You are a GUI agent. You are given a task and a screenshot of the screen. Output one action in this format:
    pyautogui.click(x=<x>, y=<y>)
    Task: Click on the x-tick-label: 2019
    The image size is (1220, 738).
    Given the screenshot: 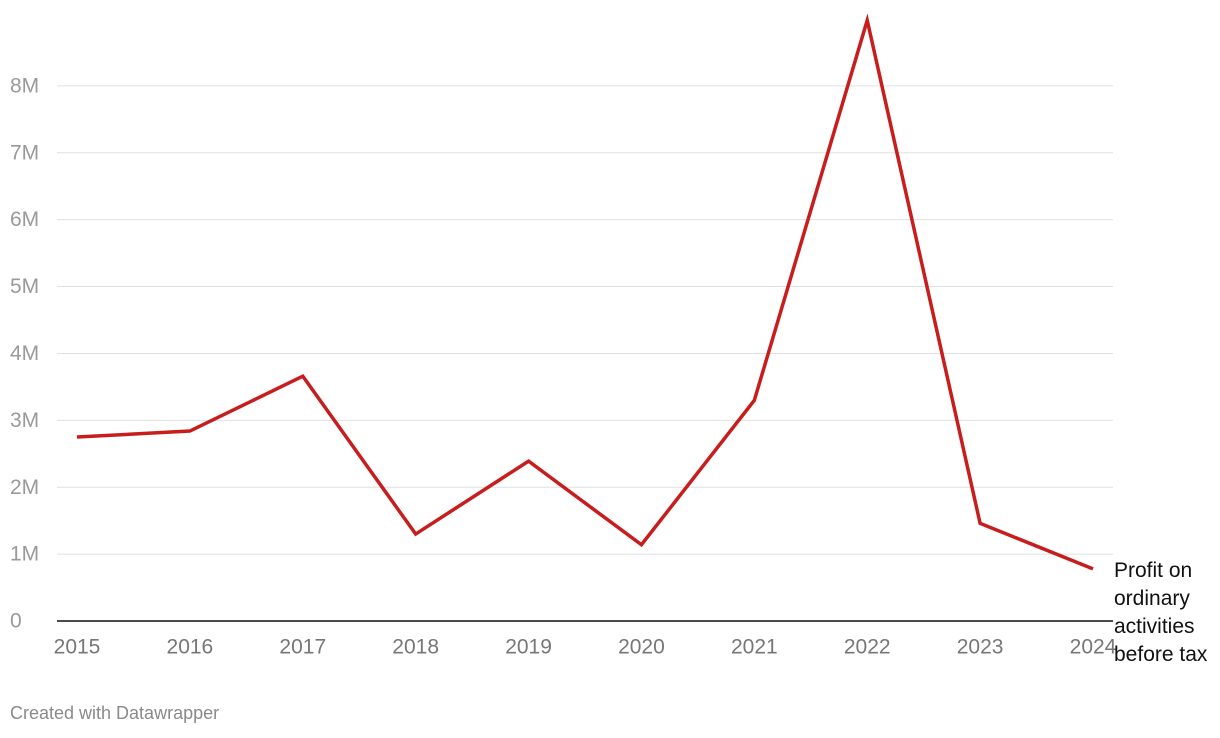 What is the action you would take?
    pyautogui.click(x=528, y=647)
    